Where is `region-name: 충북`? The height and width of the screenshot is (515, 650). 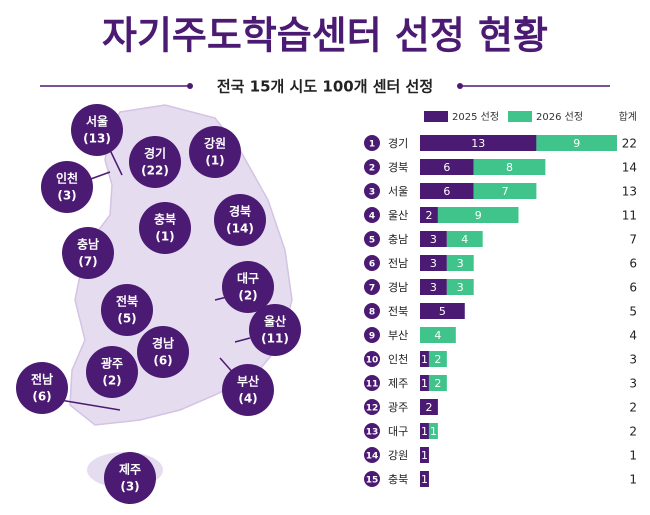
region-name: 충북 is located at coordinates (165, 219).